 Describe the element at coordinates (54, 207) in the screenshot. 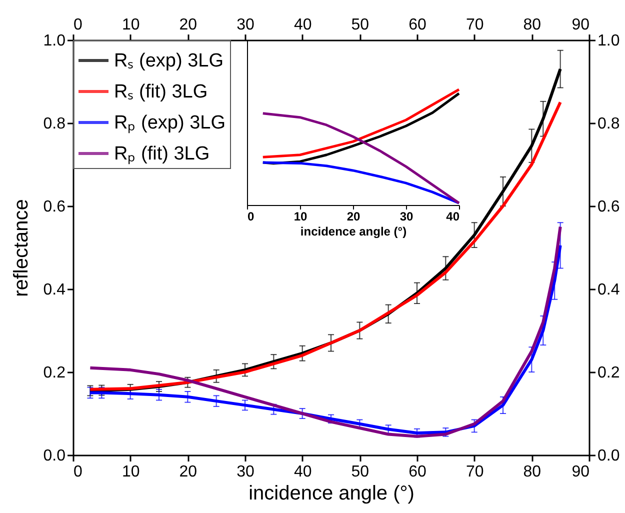

I see `y-tick-label: 0.6` at that location.